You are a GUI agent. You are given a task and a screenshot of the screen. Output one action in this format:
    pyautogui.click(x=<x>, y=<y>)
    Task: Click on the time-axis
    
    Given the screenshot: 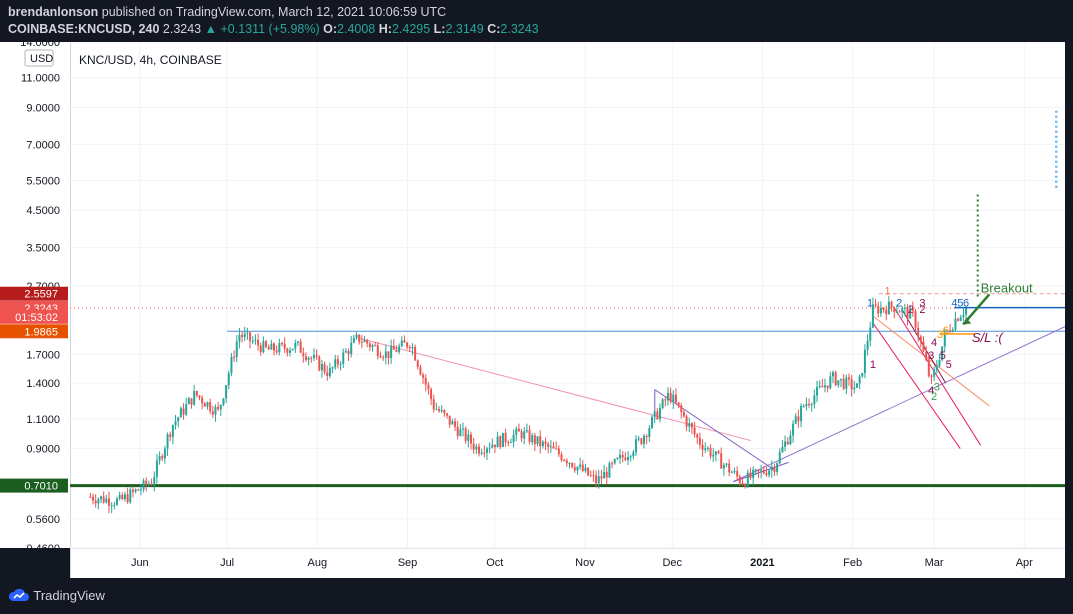 What is the action you would take?
    pyautogui.click(x=567, y=563)
    